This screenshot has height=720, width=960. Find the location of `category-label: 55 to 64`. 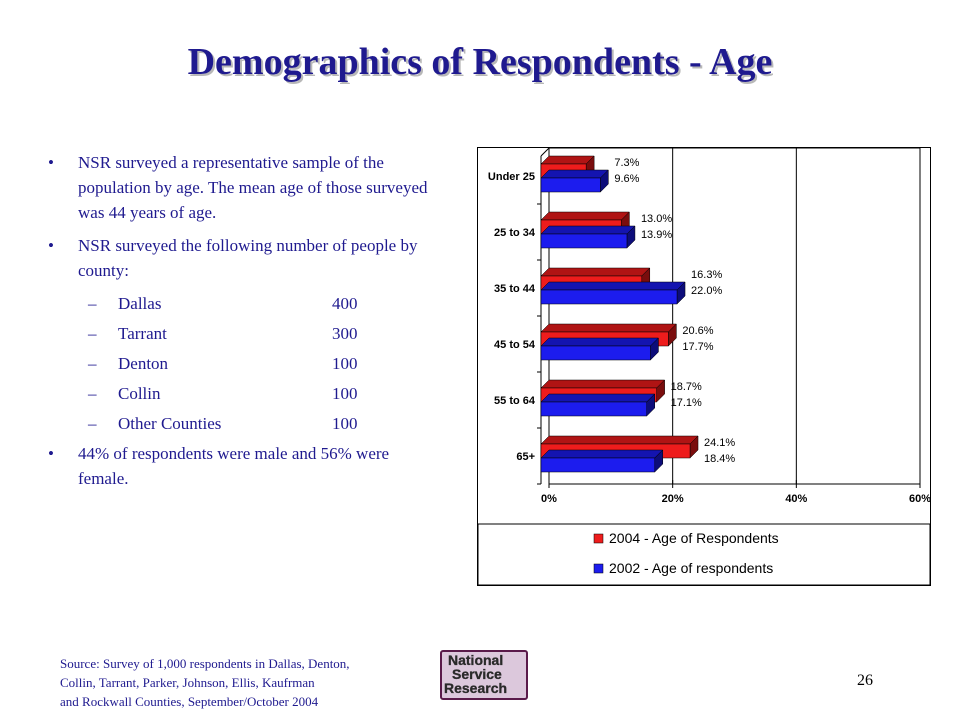

category-label: 55 to 64 is located at coordinates (515, 401).